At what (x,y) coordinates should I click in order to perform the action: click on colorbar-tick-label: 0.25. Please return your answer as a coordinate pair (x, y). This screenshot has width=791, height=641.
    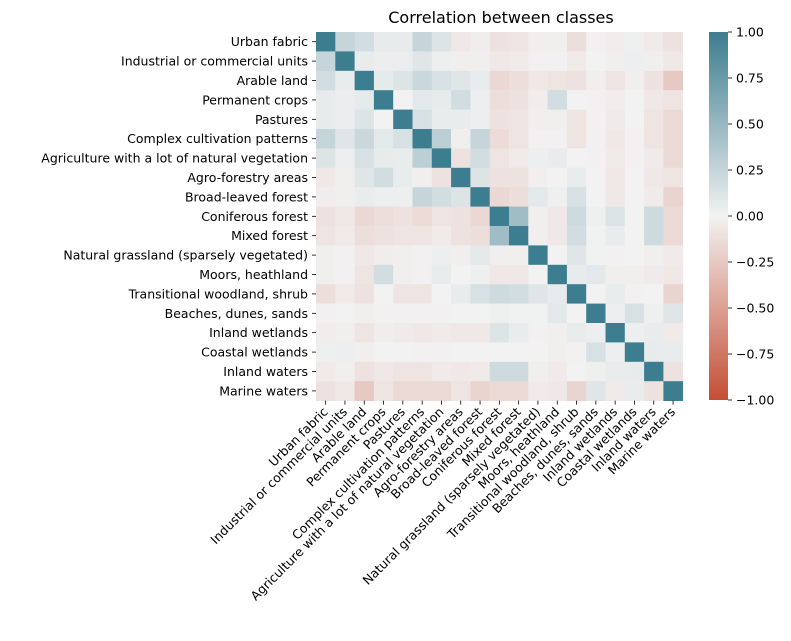
    Looking at the image, I should click on (750, 170).